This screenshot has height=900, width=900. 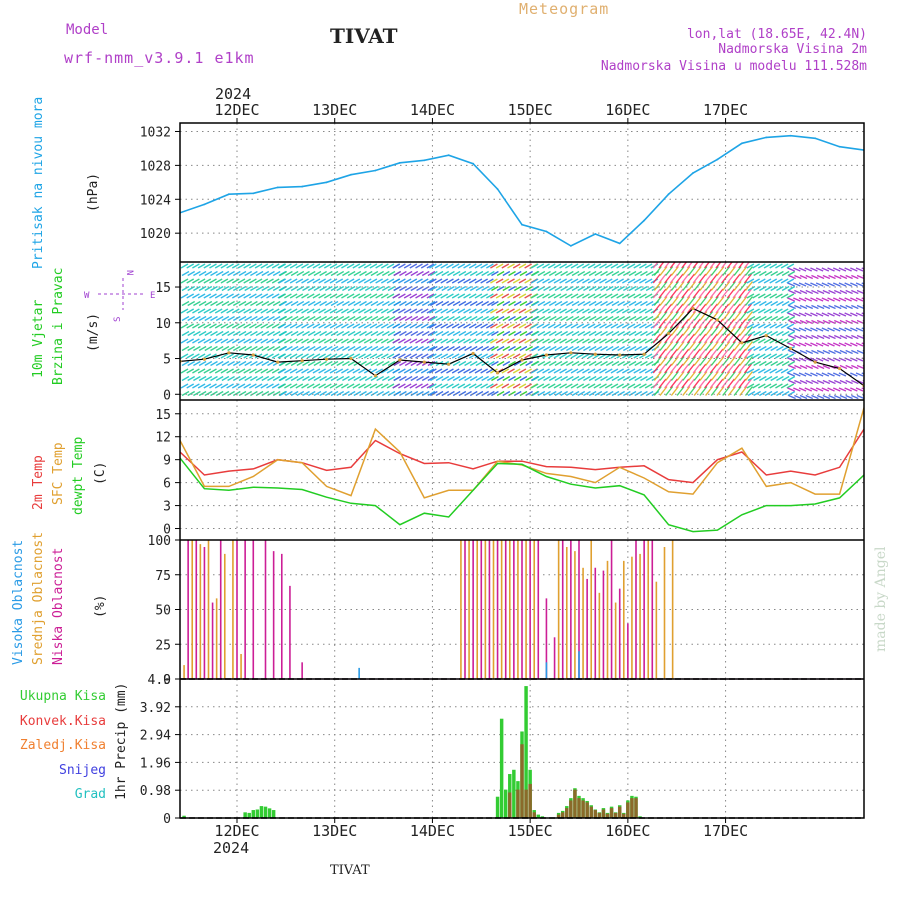 I want to click on ytick-label-cloud_cover-4: 100, so click(x=159, y=541).